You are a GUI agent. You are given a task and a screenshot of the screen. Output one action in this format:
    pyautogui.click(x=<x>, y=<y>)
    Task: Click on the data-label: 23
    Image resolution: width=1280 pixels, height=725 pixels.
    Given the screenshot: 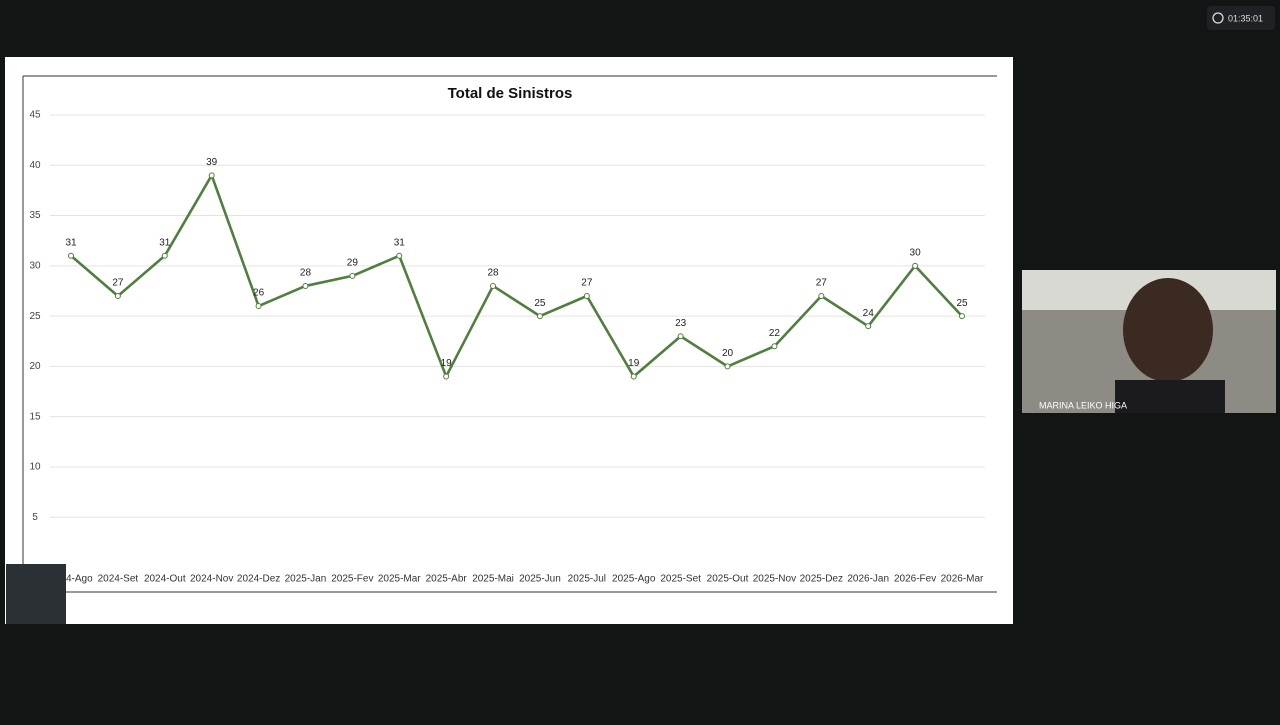 What is the action you would take?
    pyautogui.click(x=681, y=323)
    